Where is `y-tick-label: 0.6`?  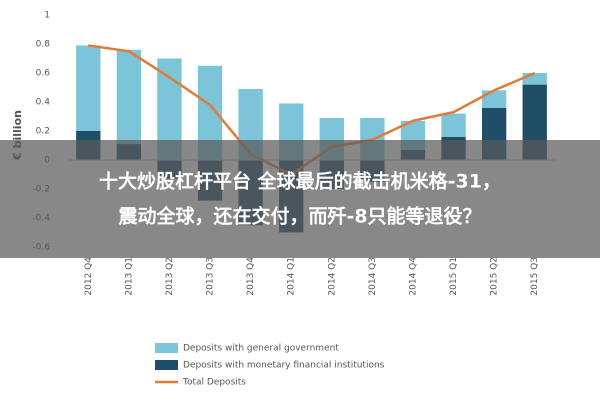 y-tick-label: 0.6 is located at coordinates (43, 74).